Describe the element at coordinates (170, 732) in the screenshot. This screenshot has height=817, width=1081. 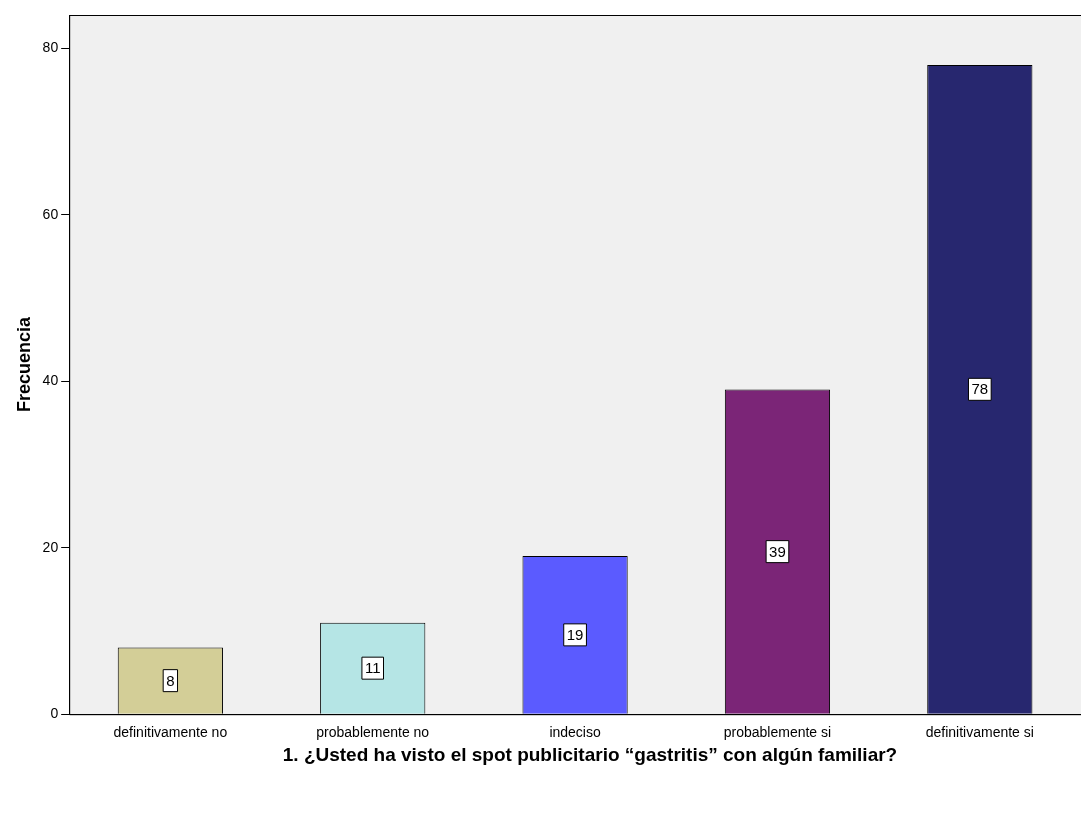
I see `x-tick-label: definitivamente no` at that location.